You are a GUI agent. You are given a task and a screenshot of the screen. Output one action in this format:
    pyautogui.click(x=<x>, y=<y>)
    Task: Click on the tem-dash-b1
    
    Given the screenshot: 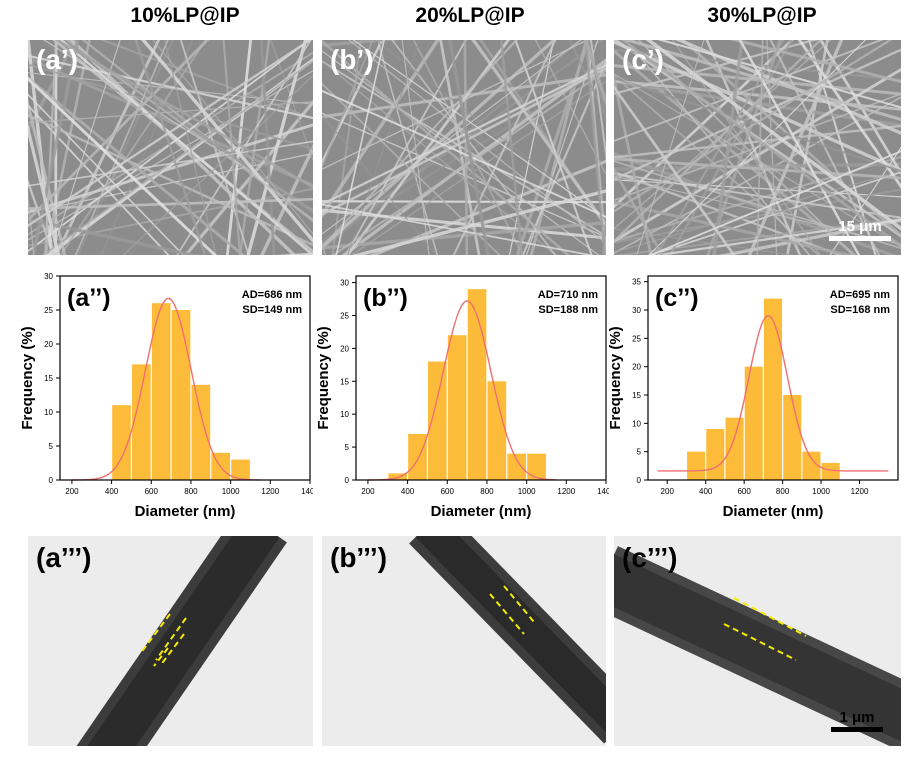 What is the action you would take?
    pyautogui.click(x=507, y=614)
    